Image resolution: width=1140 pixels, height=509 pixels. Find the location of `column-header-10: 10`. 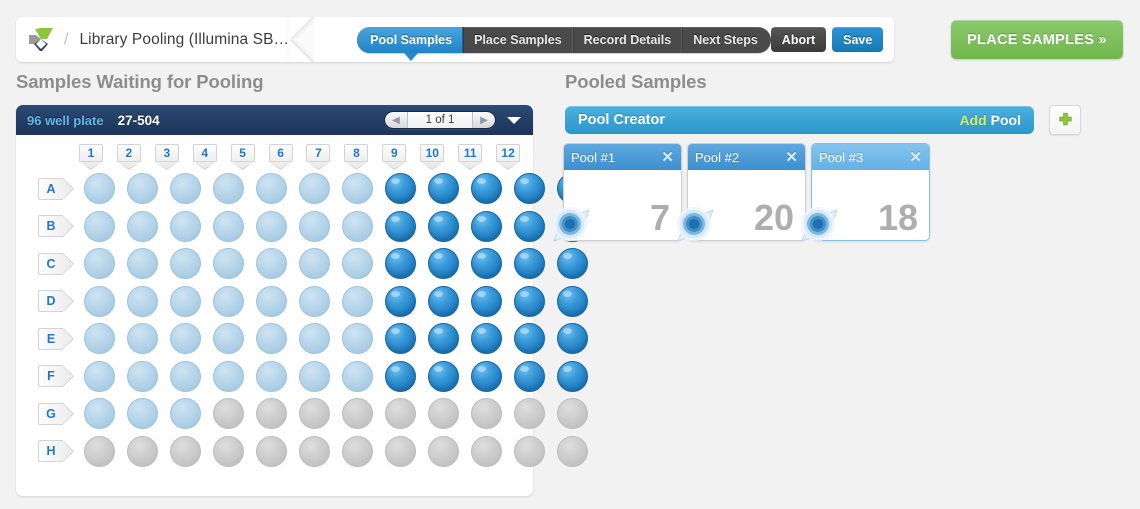

column-header-10: 10 is located at coordinates (432, 157).